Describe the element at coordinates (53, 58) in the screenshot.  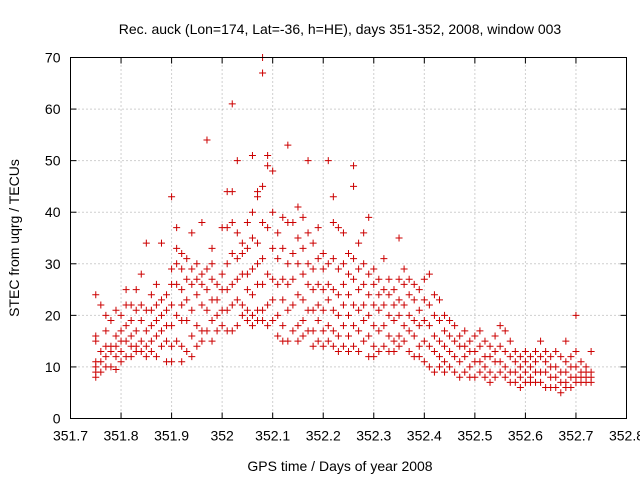
I see `y-tick-label: 70` at that location.